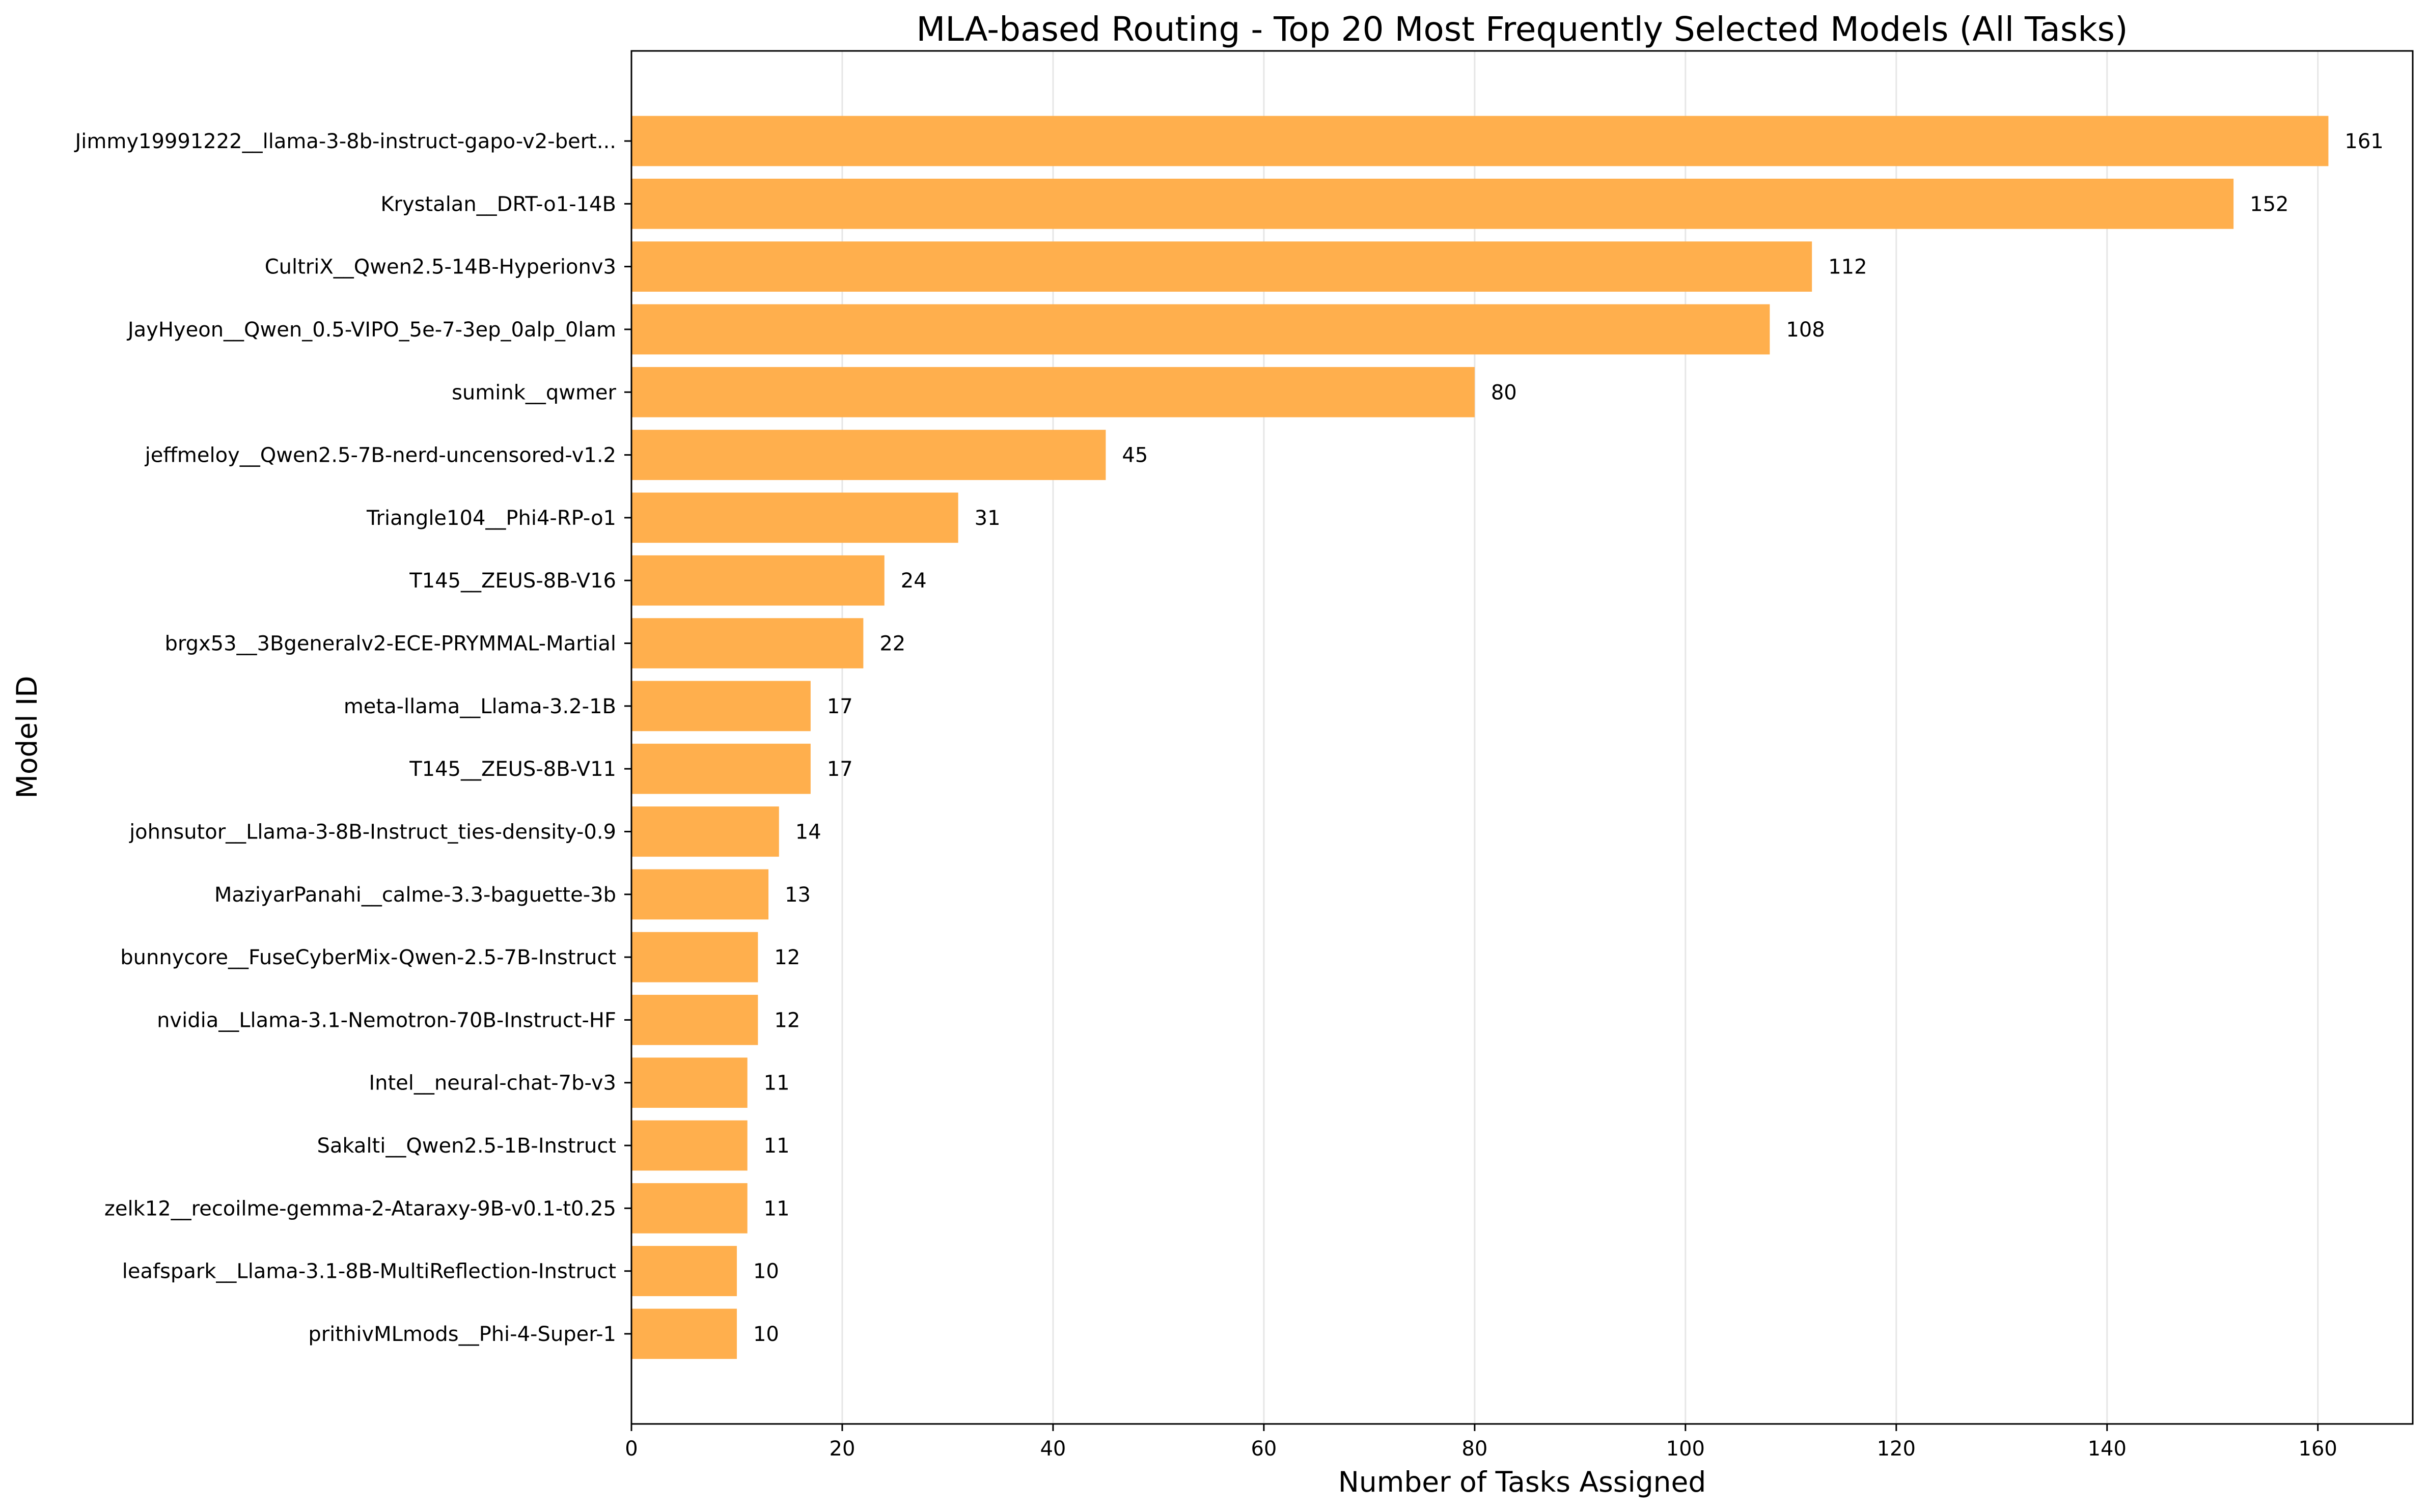 Image resolution: width=2428 pixels, height=1512 pixels. I want to click on x-tick-label: 140, so click(2107, 1449).